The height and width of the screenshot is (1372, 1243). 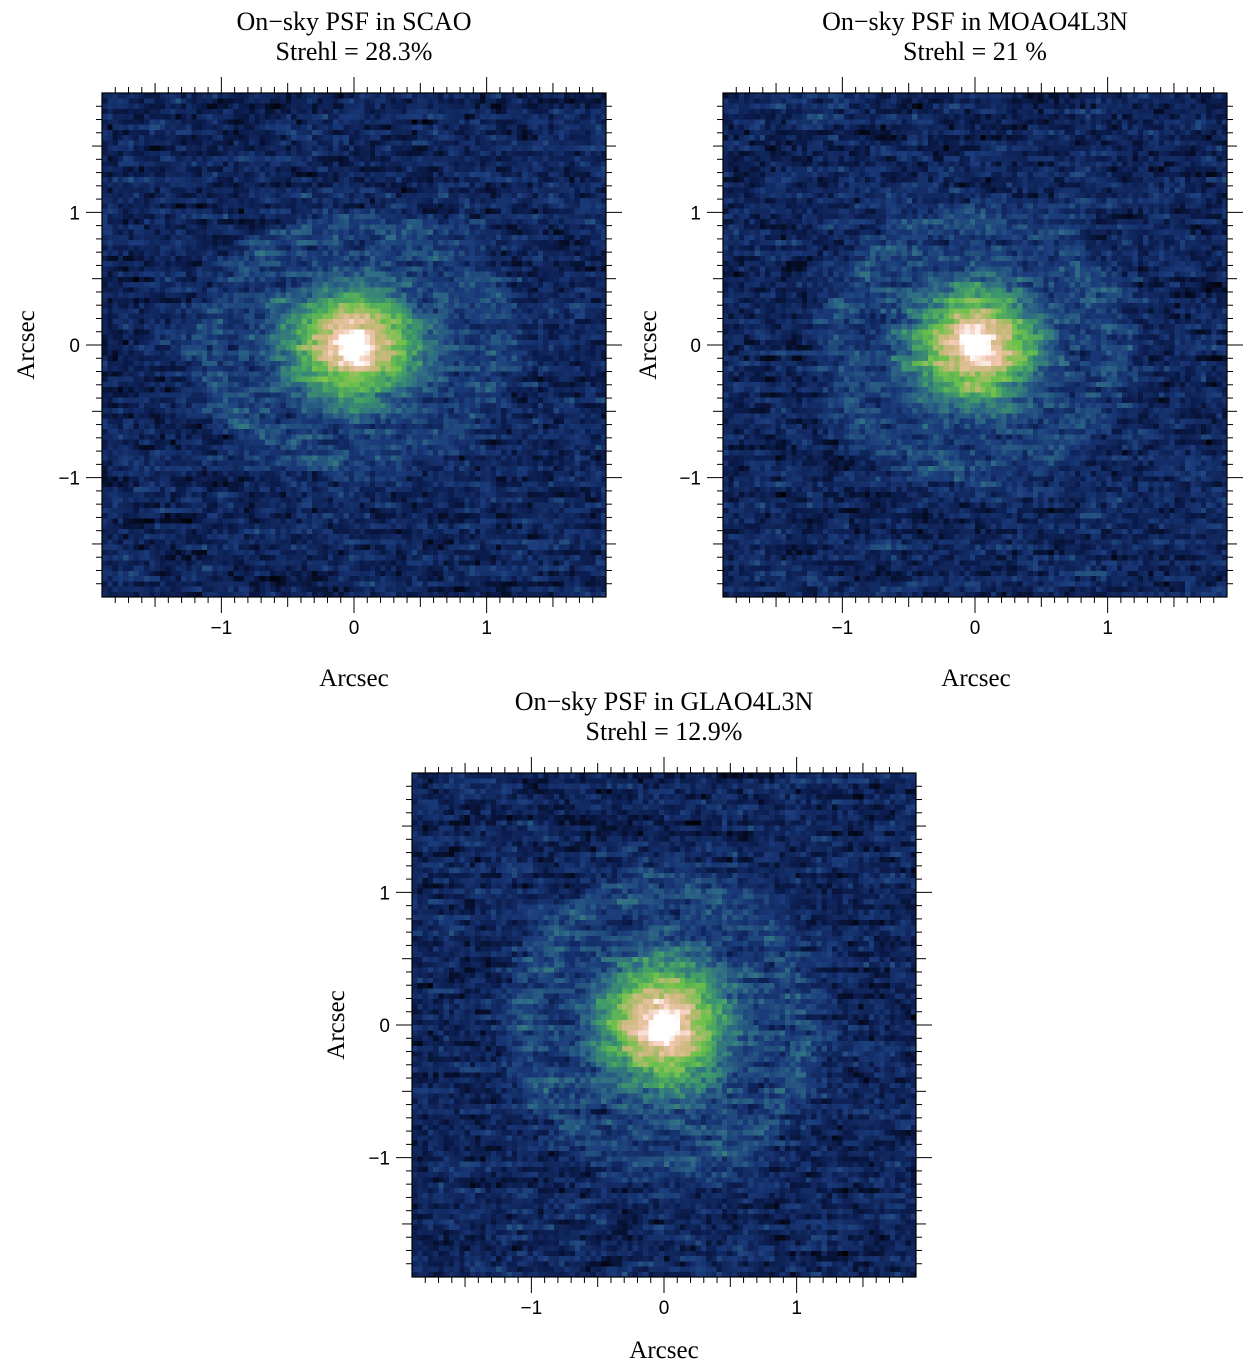 What do you see at coordinates (354, 51) in the screenshot?
I see `chart-subtitle: Strehl = 28.3%` at bounding box center [354, 51].